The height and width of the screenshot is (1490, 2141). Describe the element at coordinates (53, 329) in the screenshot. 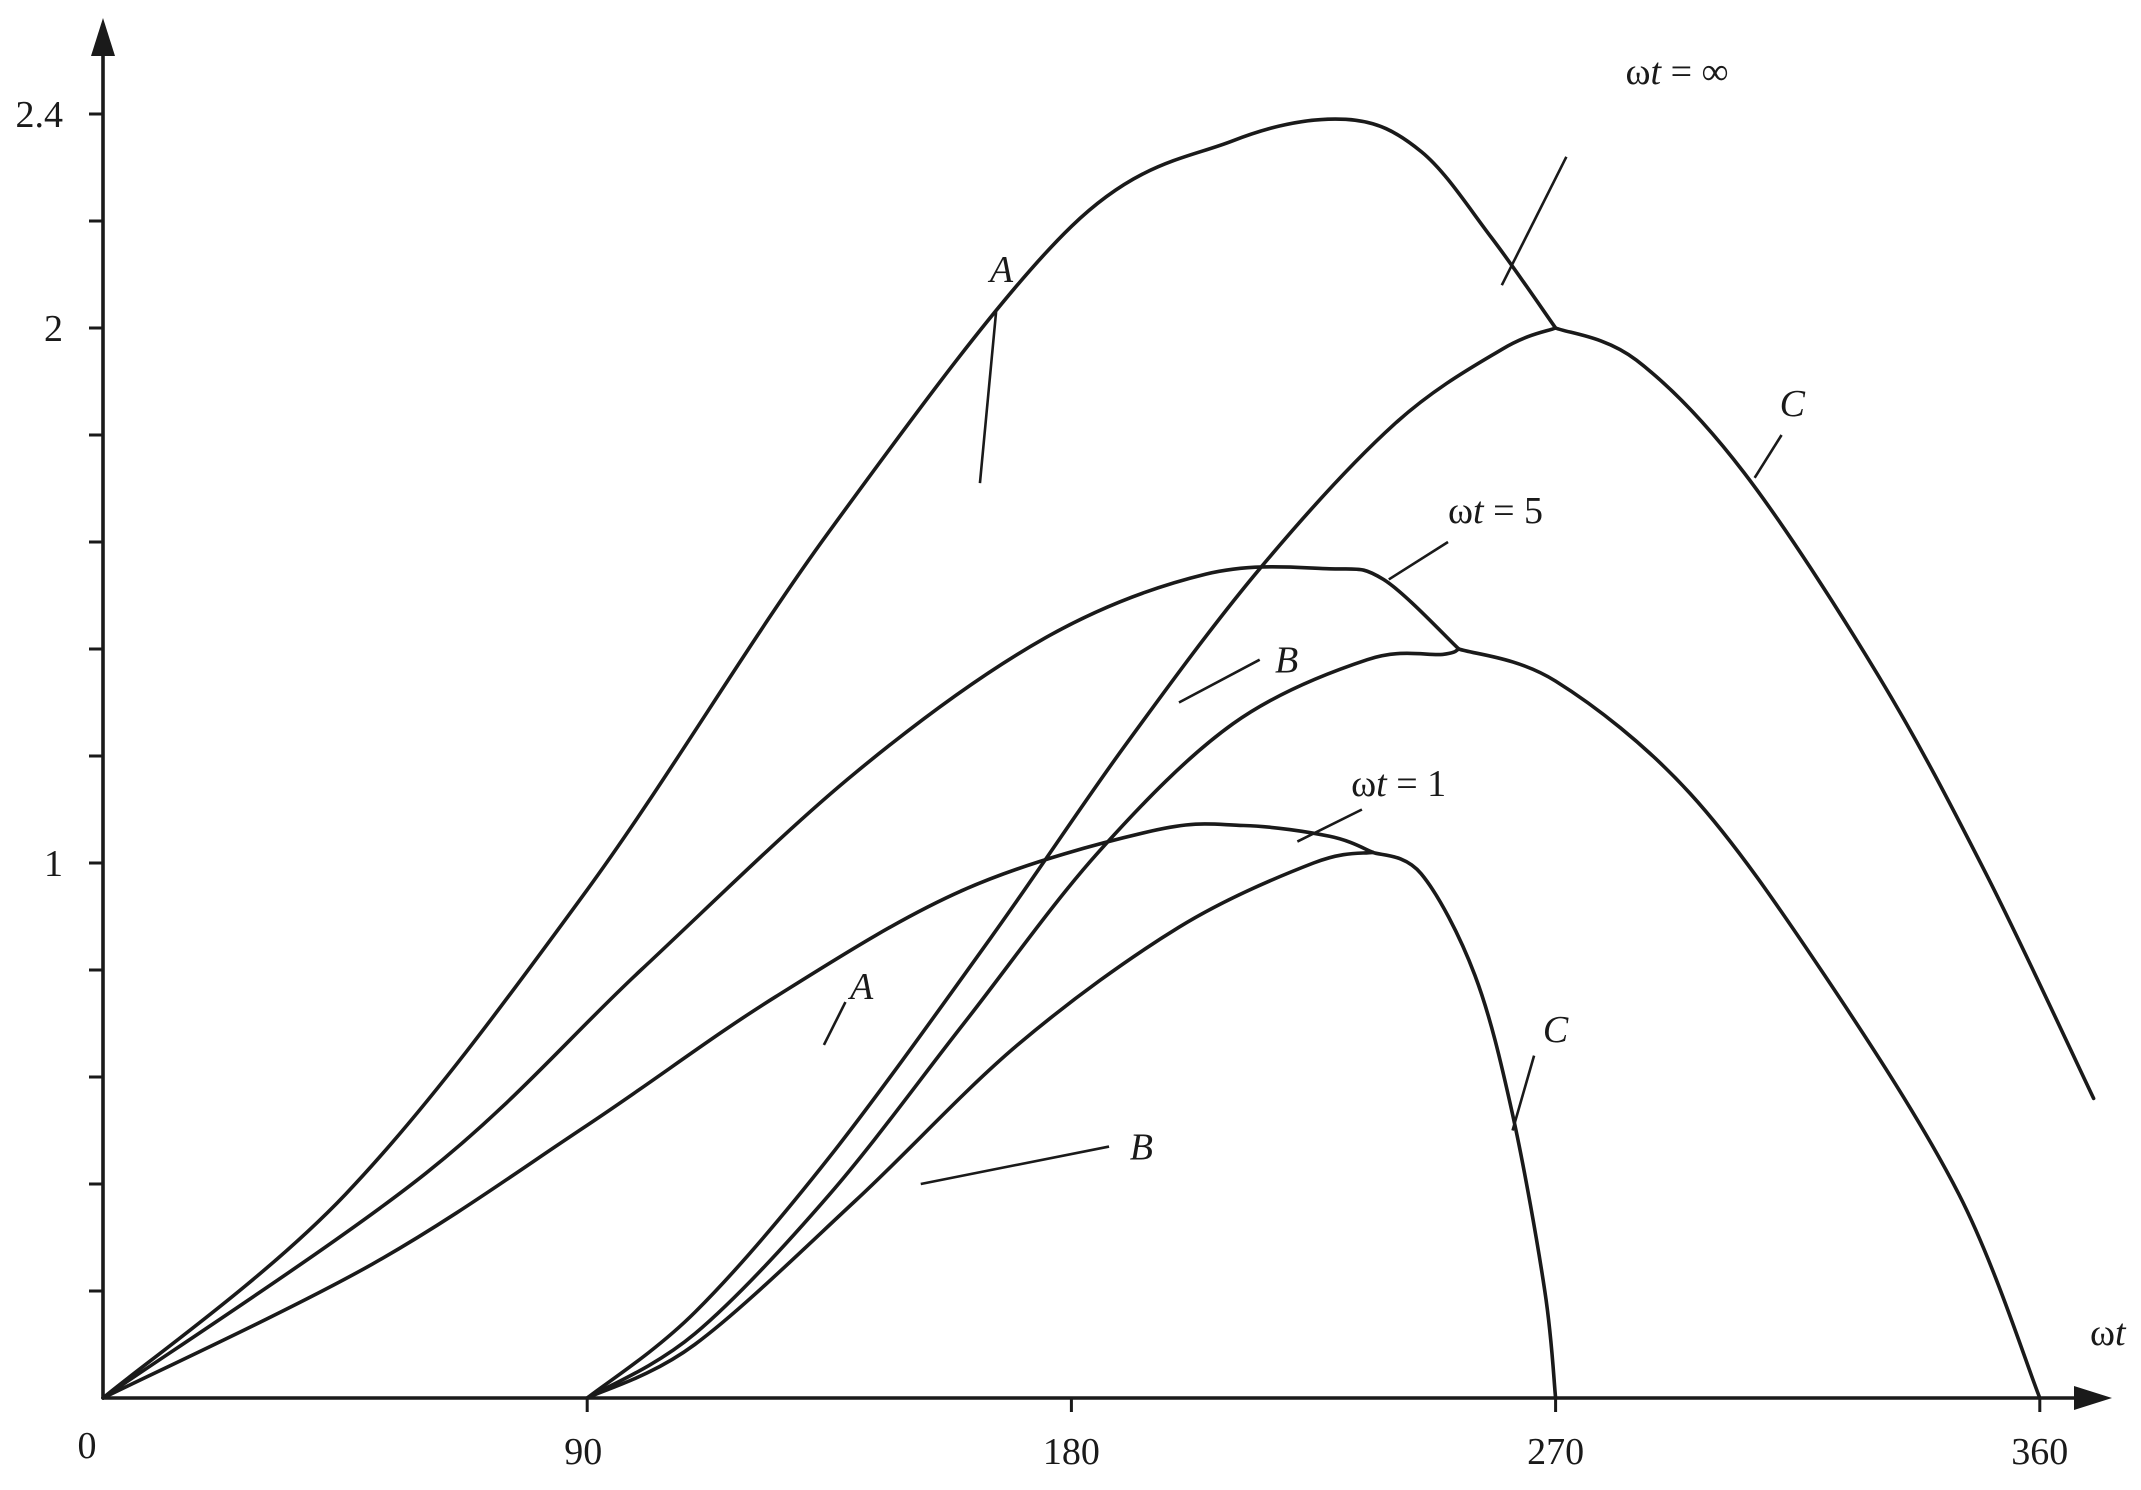

I see `y-tick-label: 2` at that location.